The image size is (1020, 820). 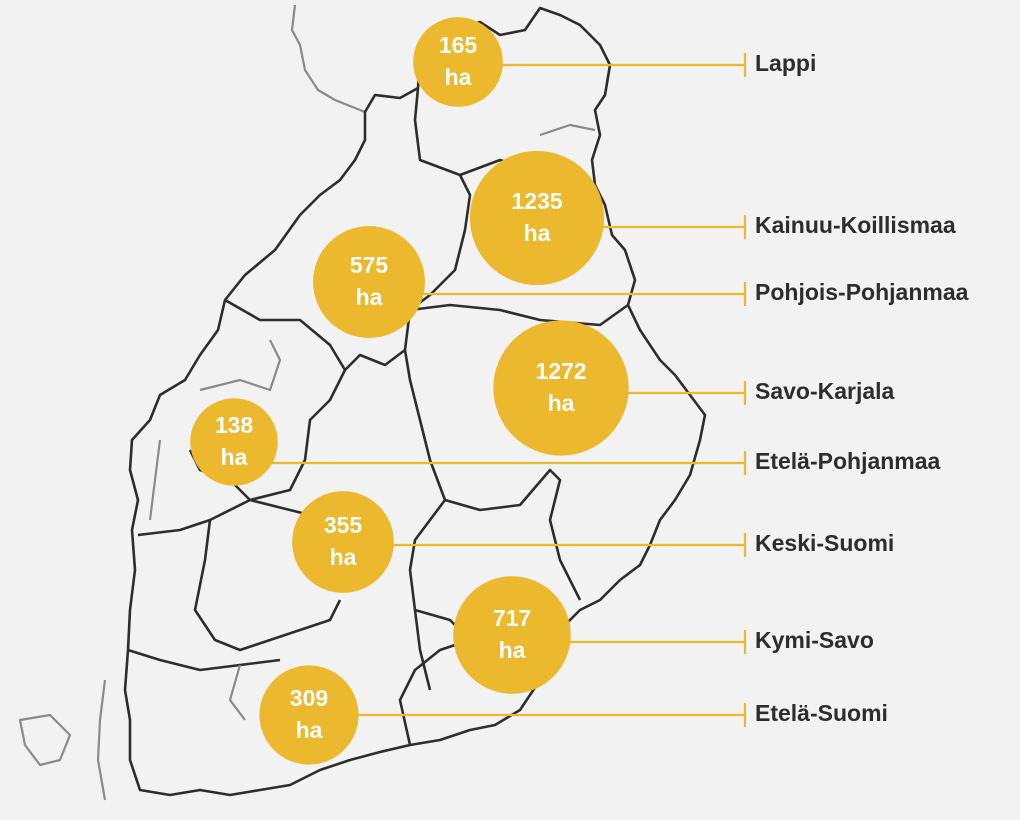 What do you see at coordinates (862, 292) in the screenshot?
I see `region-label: Pohjois-Pohjanmaa` at bounding box center [862, 292].